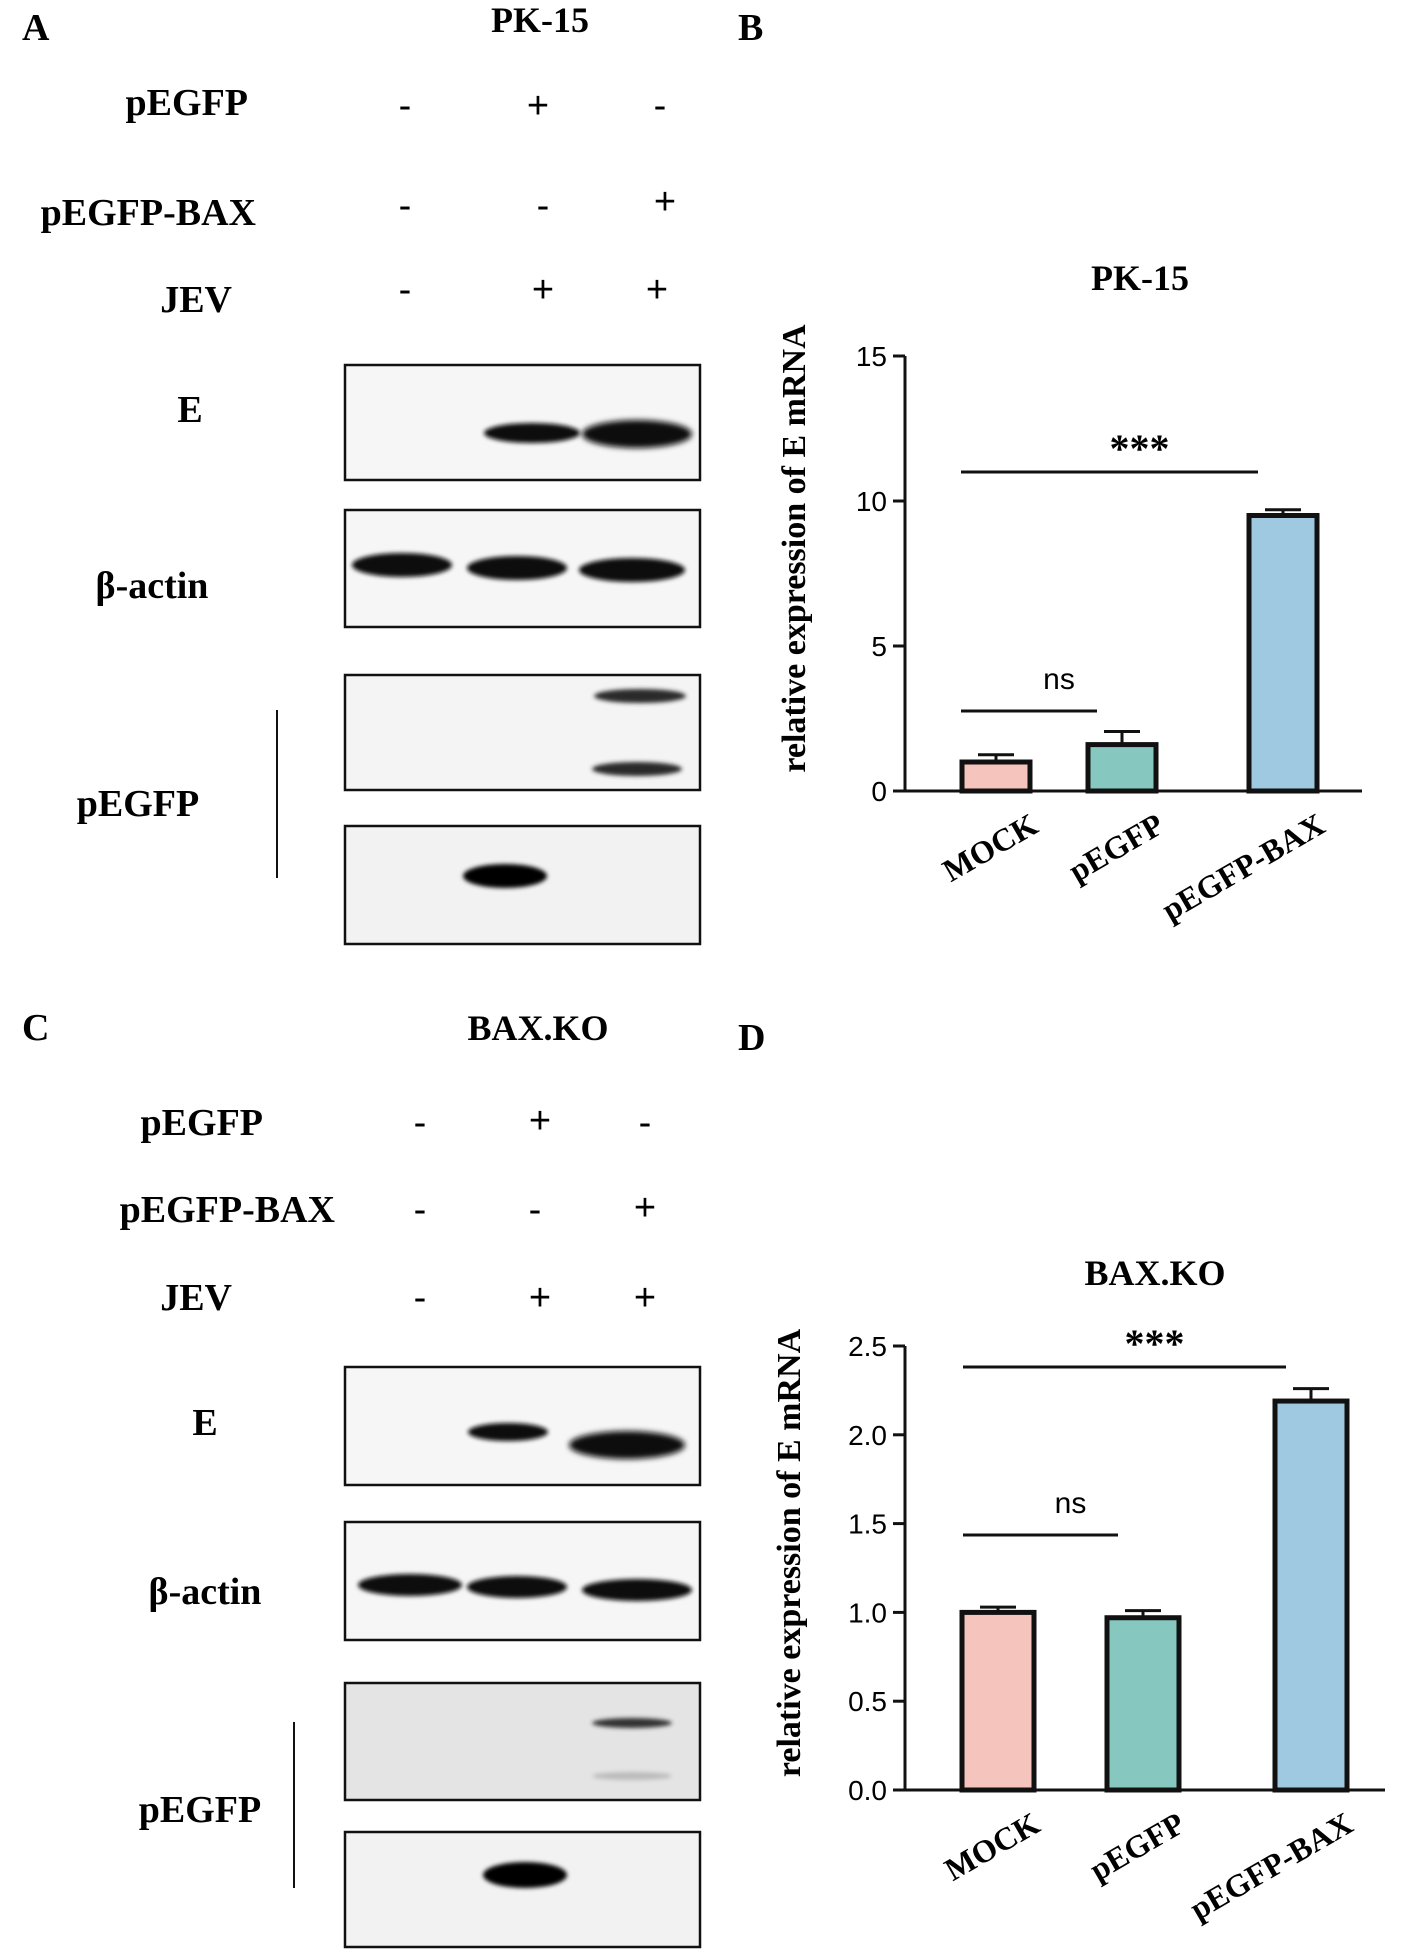 This screenshot has width=1417, height=1952. I want to click on panel-d-letter: D, so click(751, 1038).